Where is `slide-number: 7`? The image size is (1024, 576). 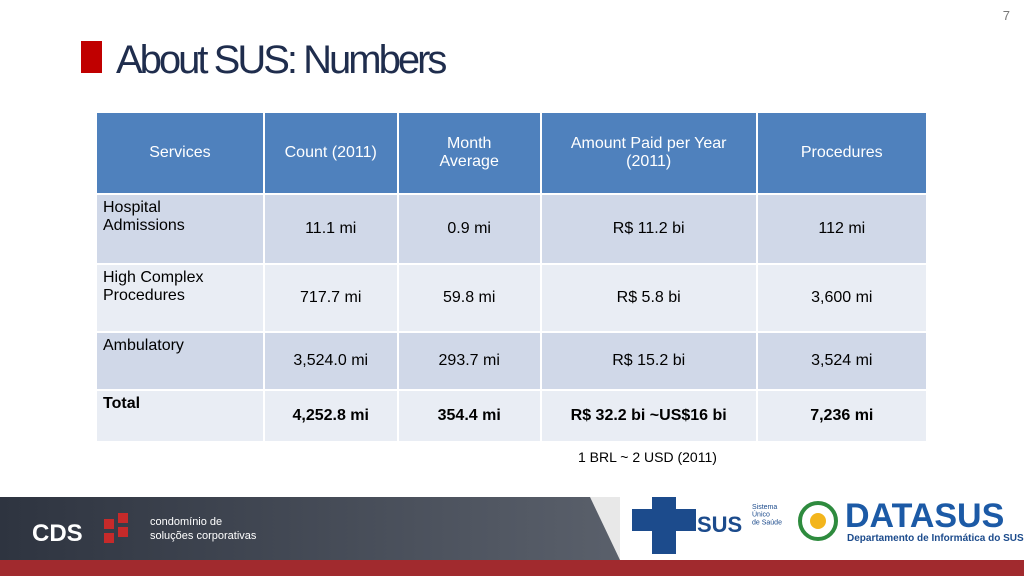
slide-number: 7 is located at coordinates (1006, 15).